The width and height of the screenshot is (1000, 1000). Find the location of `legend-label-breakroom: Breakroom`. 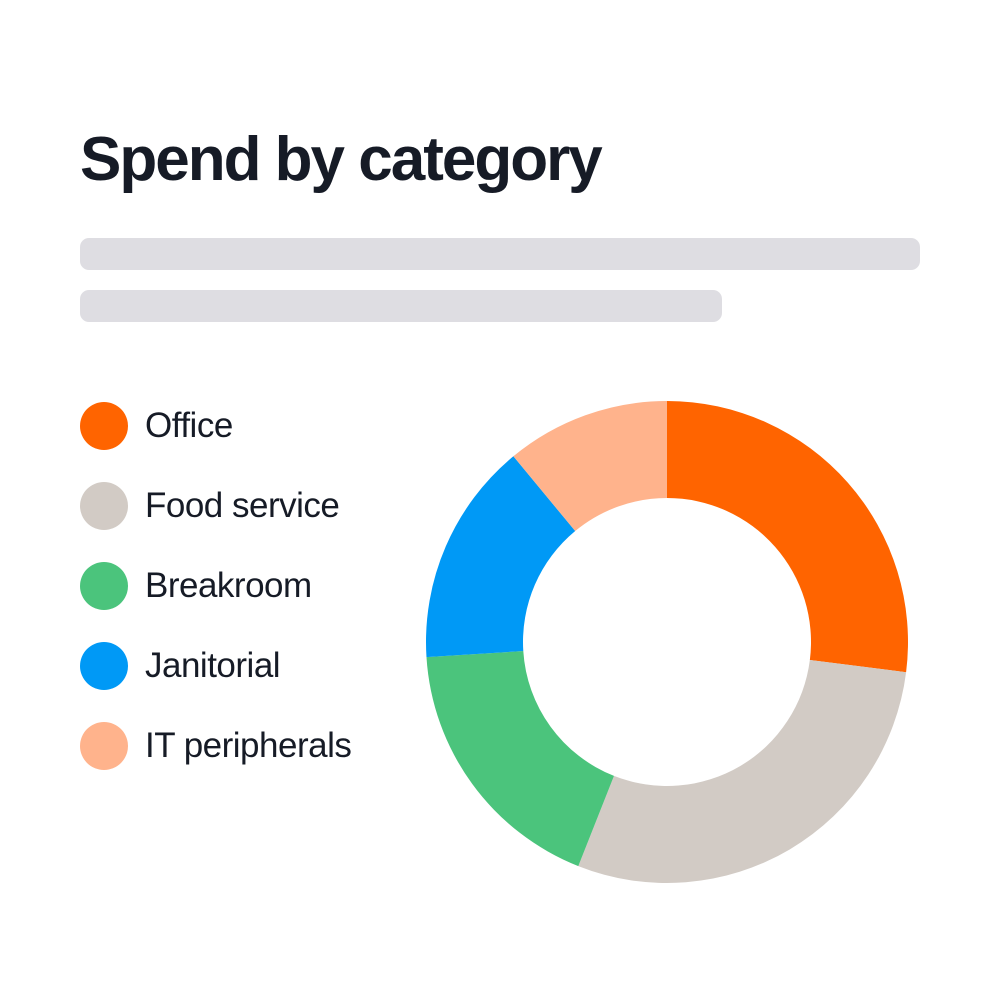

legend-label-breakroom: Breakroom is located at coordinates (228, 585).